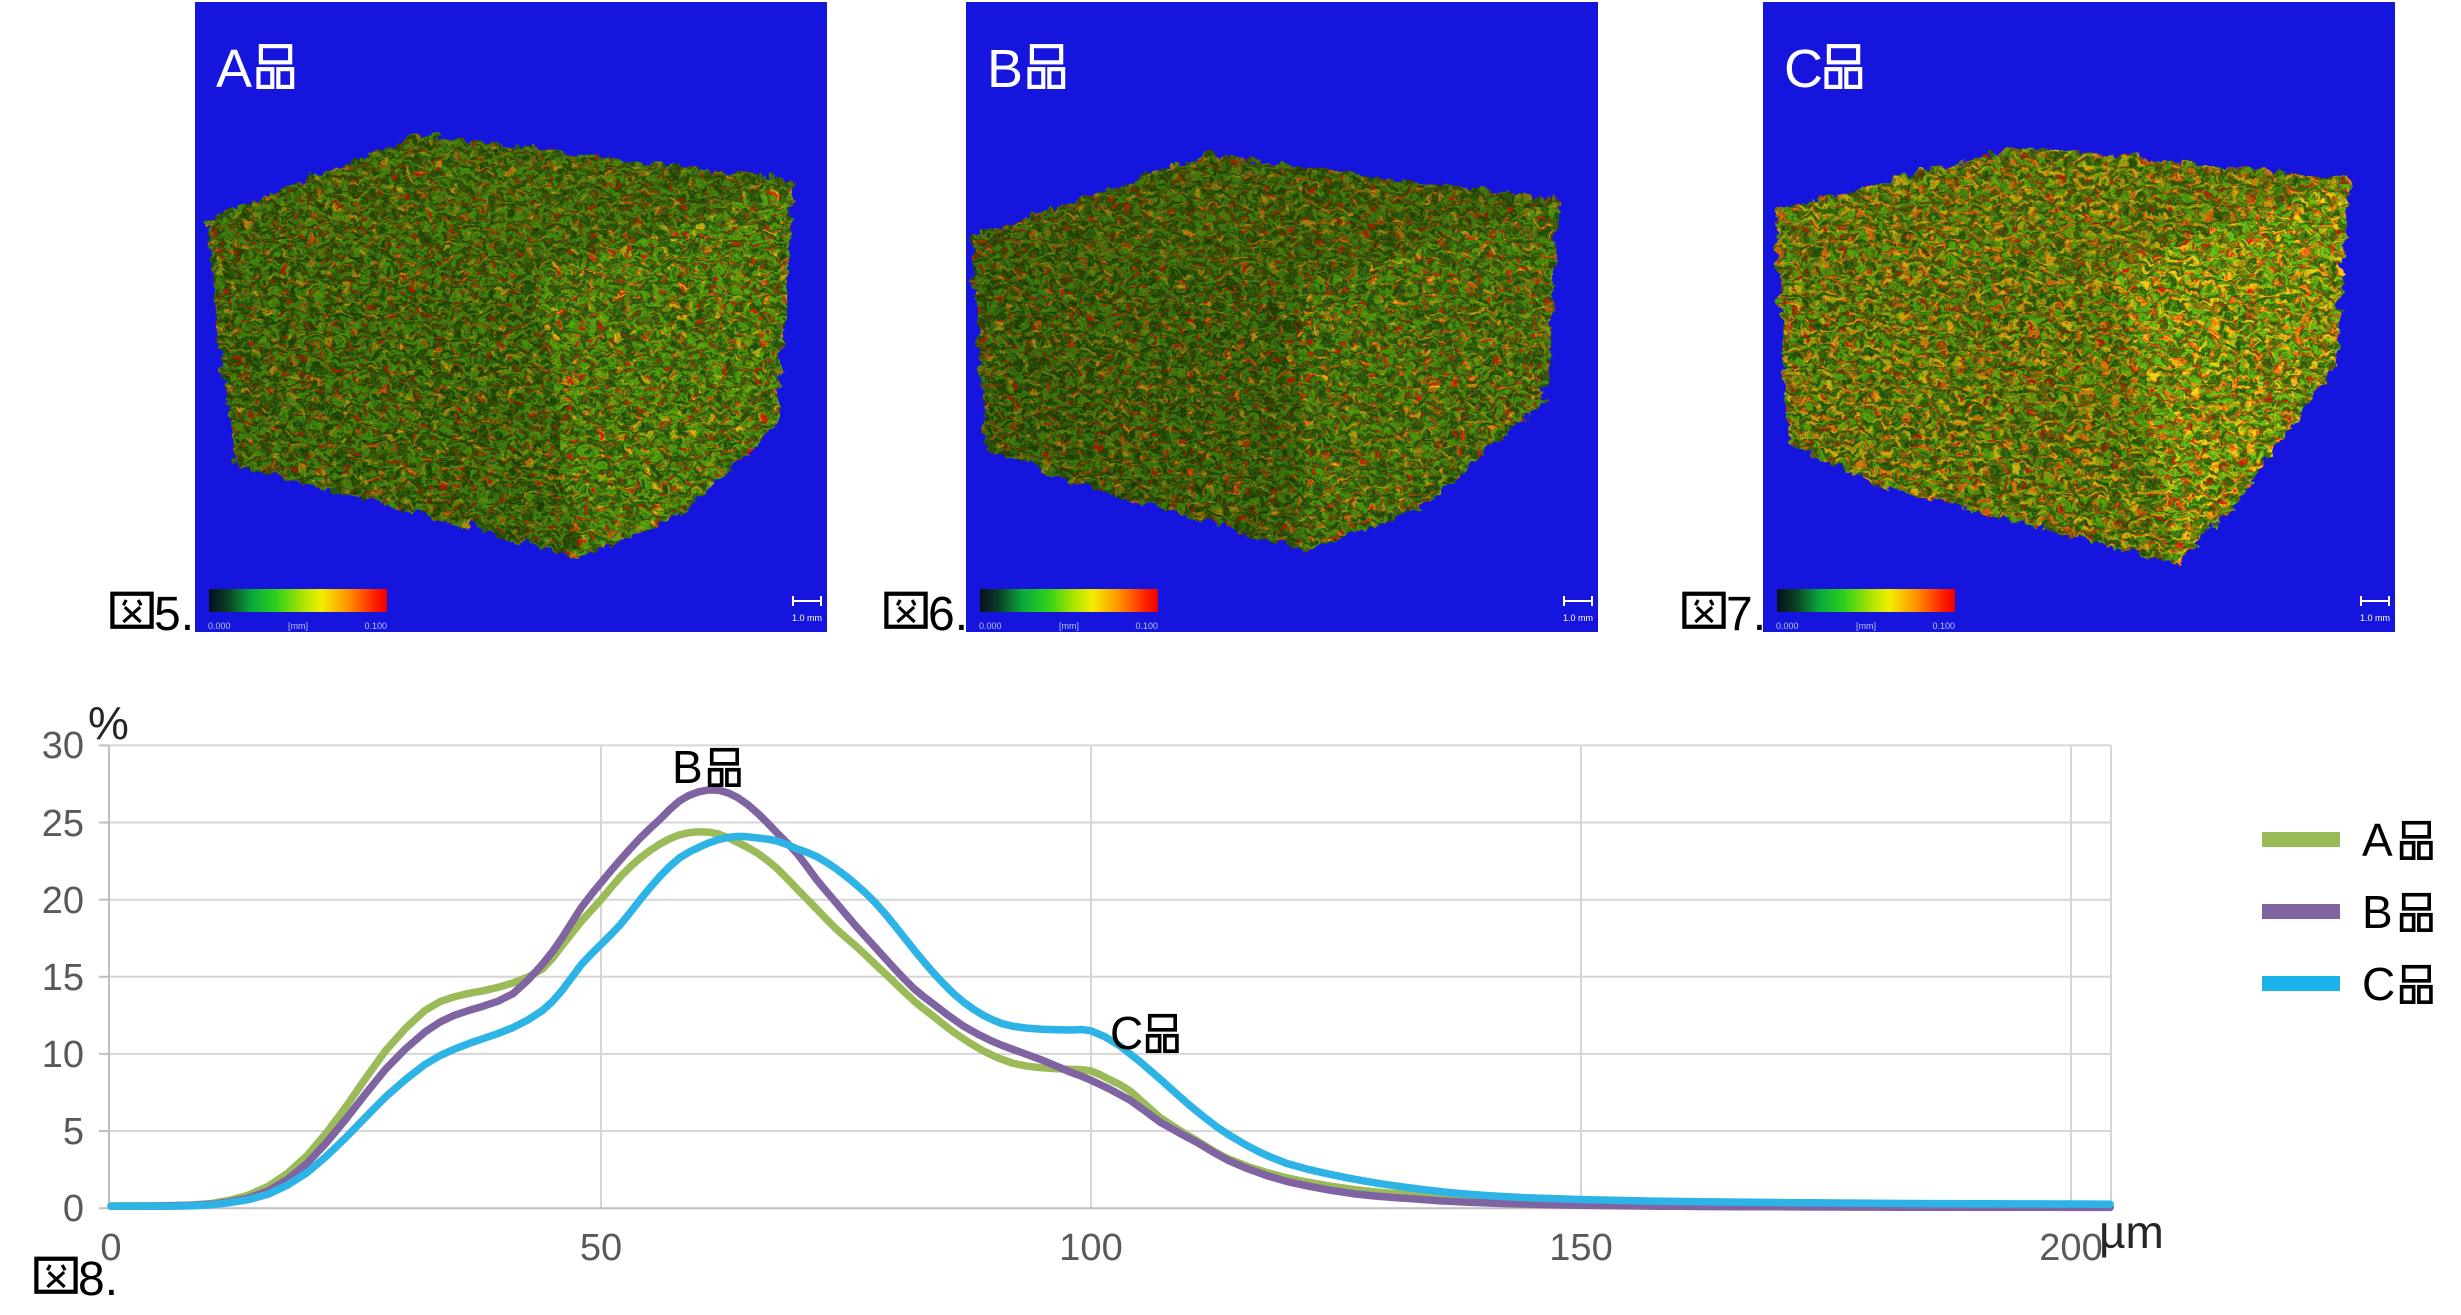 The image size is (2461, 1315). Describe the element at coordinates (2131, 1232) in the screenshot. I see `svg-text: µm` at that location.